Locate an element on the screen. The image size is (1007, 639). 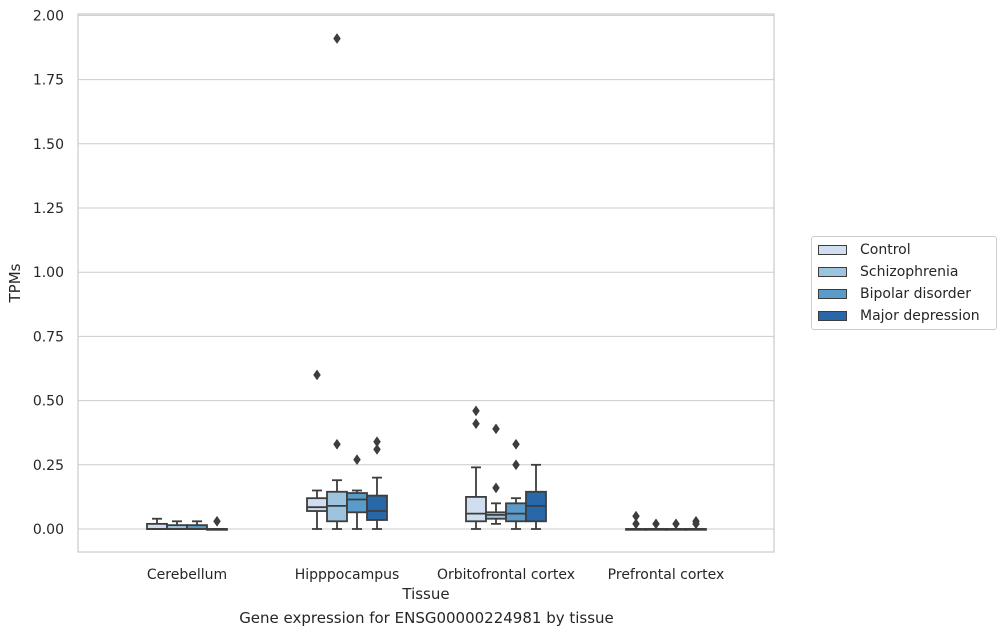
legend-item: Bipolar disorder is located at coordinates (894, 294).